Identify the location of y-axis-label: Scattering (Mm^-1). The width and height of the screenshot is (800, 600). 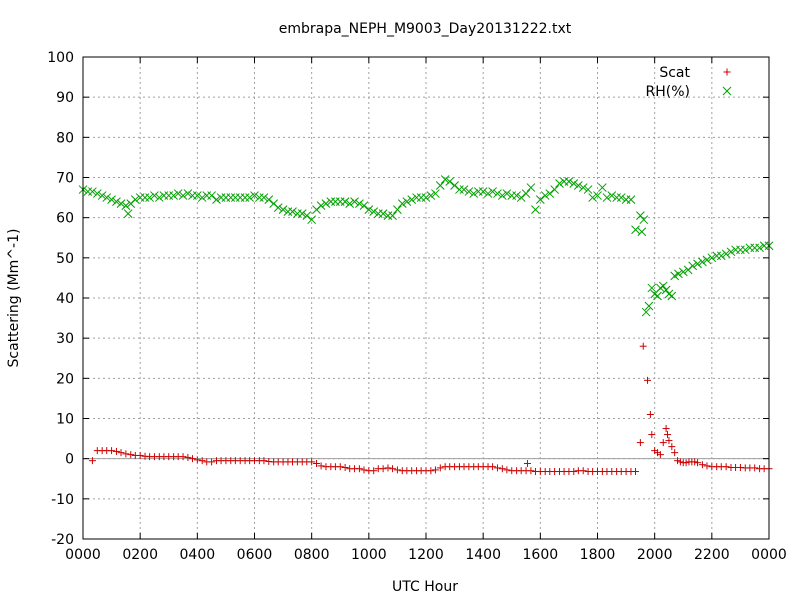
(14, 298).